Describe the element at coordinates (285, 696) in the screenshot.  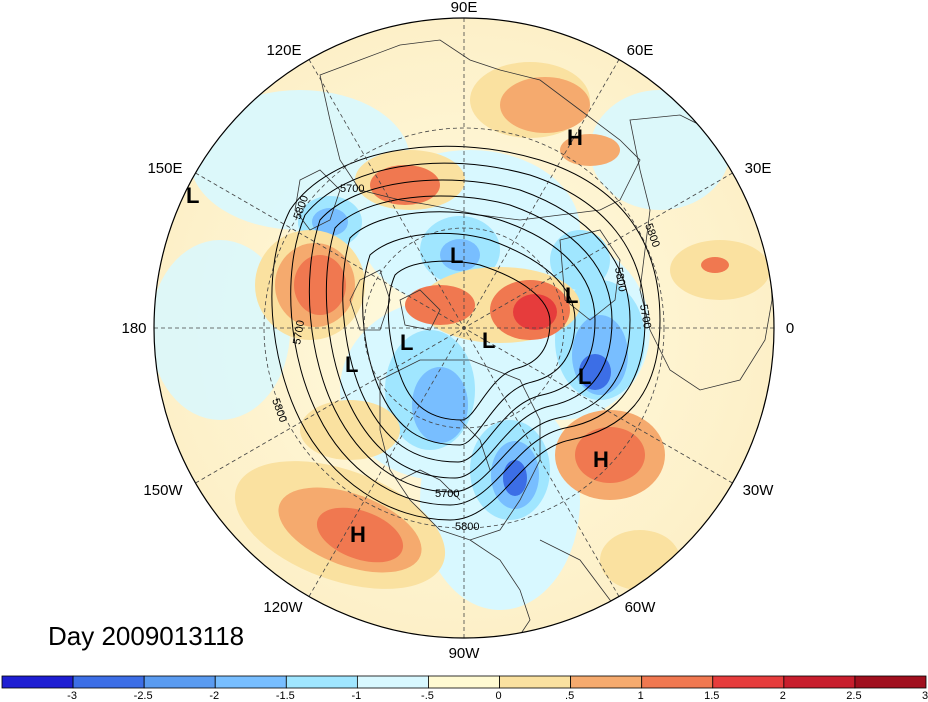
I see `colorbar-tick-label: -1.5` at that location.